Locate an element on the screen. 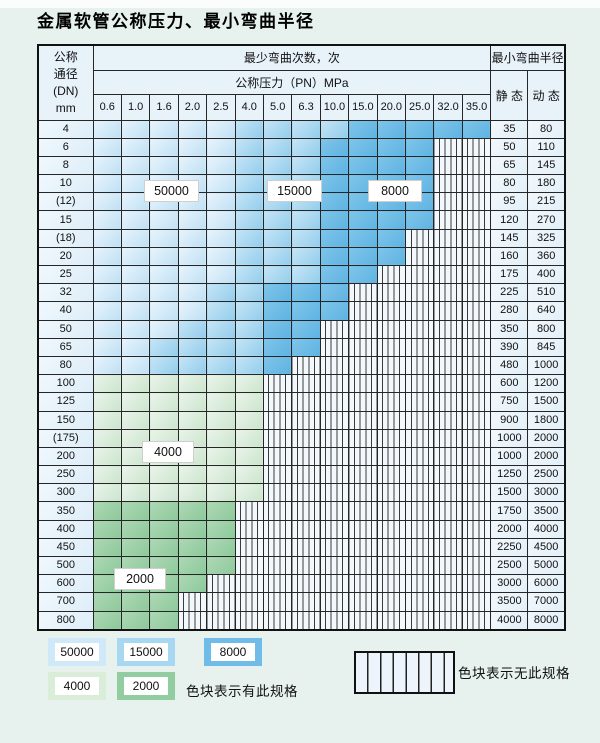 The width and height of the screenshot is (600, 743). dynamic-radius-cell: 400 is located at coordinates (546, 274).